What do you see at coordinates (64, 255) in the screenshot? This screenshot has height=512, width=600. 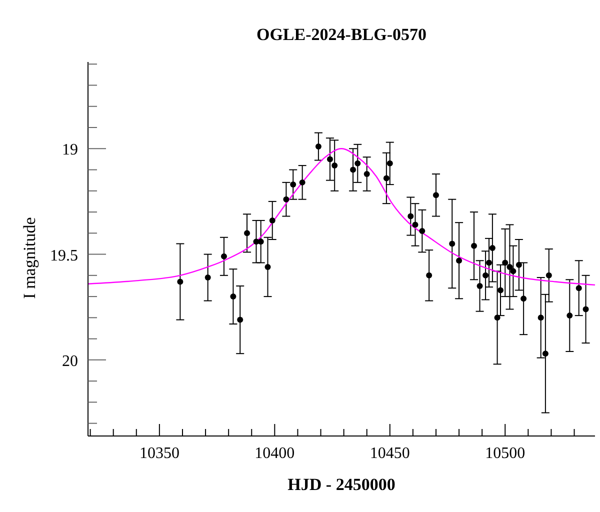 I see `y-tick-label: 19.5` at bounding box center [64, 255].